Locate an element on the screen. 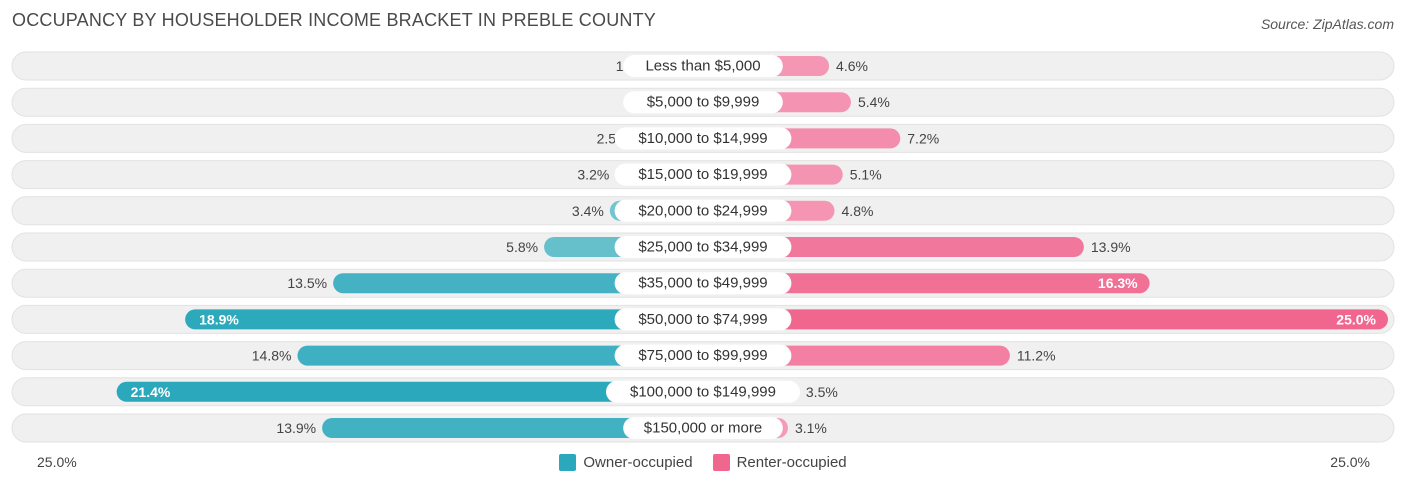 Image resolution: width=1406 pixels, height=487 pixels. value-label-renter: 25.0% is located at coordinates (1356, 319).